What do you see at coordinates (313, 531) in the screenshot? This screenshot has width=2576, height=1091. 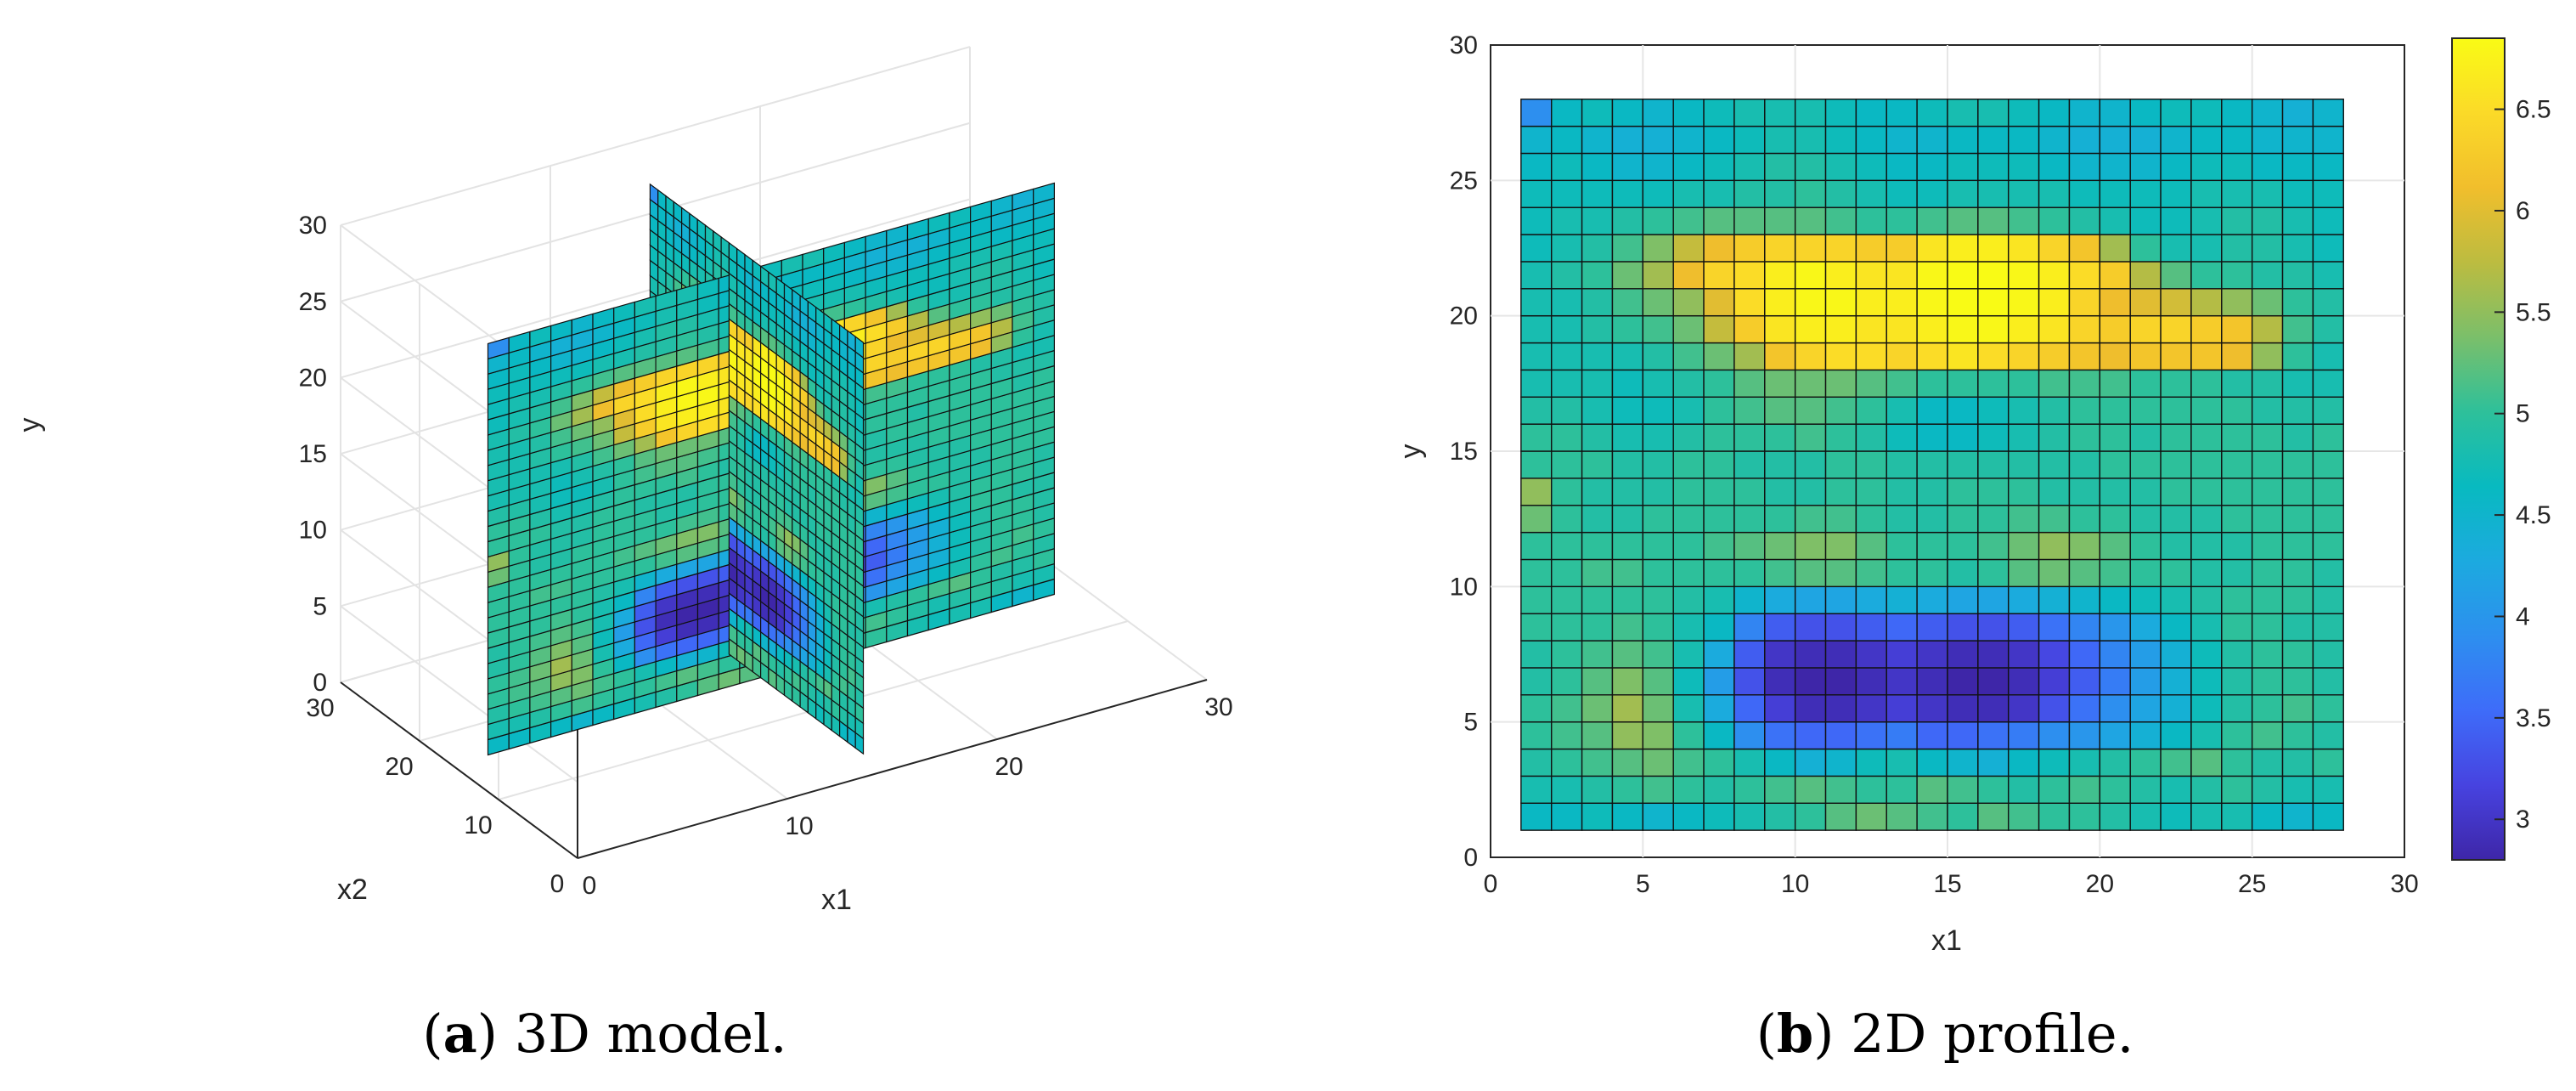 I see `3d-z-tick: 10` at bounding box center [313, 531].